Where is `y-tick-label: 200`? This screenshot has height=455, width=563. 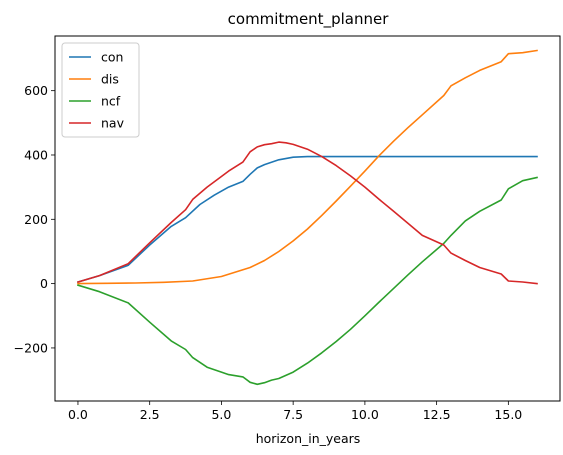
y-tick-label: 200 is located at coordinates (36, 219).